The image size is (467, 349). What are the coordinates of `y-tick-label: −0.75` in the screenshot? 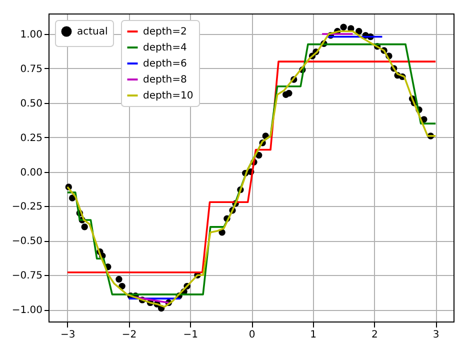 It's located at (27, 276).